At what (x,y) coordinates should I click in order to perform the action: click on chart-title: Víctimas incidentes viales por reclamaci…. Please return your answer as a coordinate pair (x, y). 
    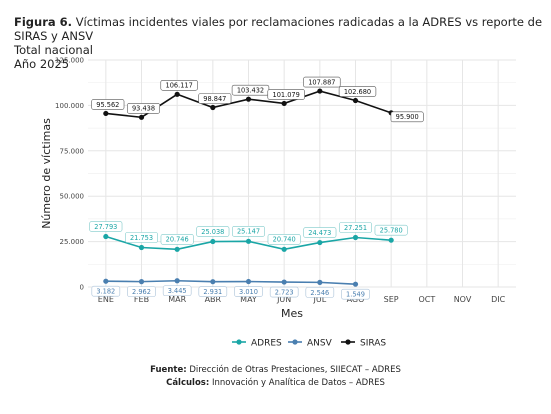
    Looking at the image, I should click on (278, 29).